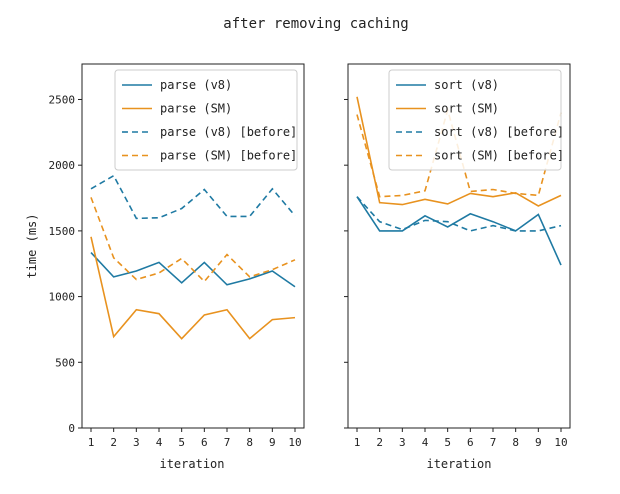 This screenshot has height=494, width=620. What do you see at coordinates (499, 132) in the screenshot?
I see `legend-label: sort (v8) [before]` at bounding box center [499, 132].